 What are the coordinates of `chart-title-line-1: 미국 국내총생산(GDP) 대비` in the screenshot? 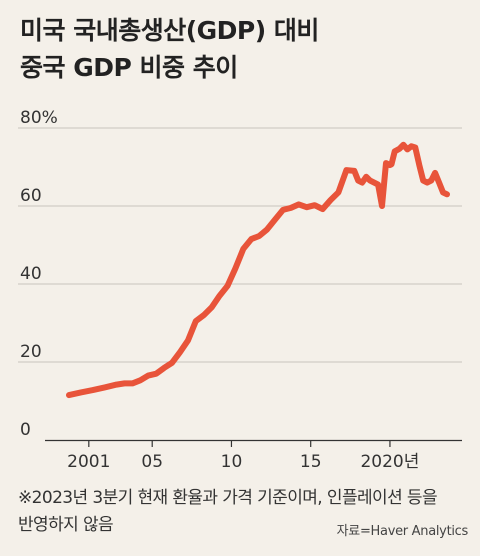 It's located at (169, 30).